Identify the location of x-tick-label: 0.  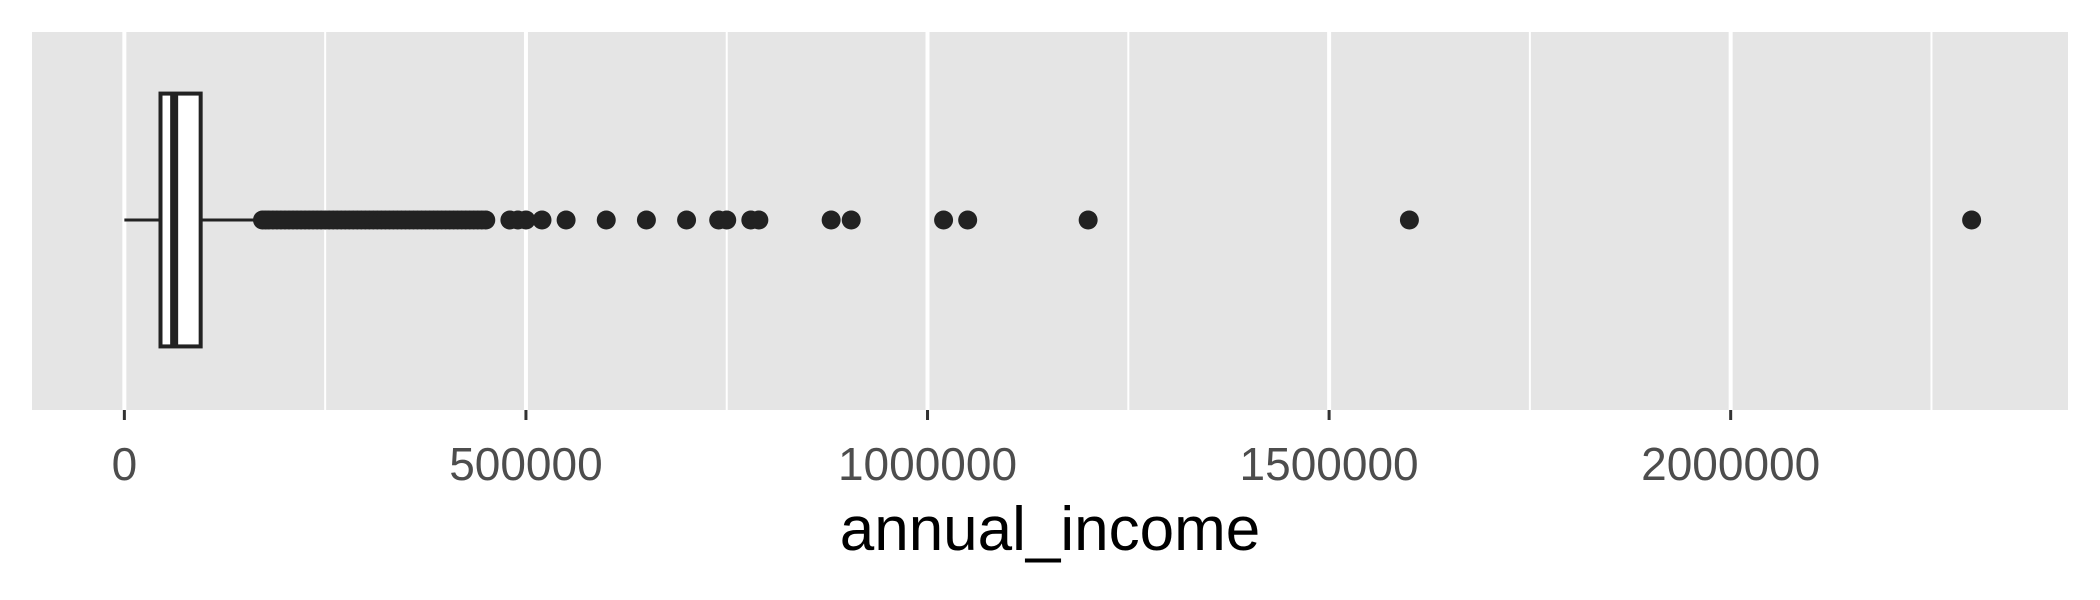
(125, 464).